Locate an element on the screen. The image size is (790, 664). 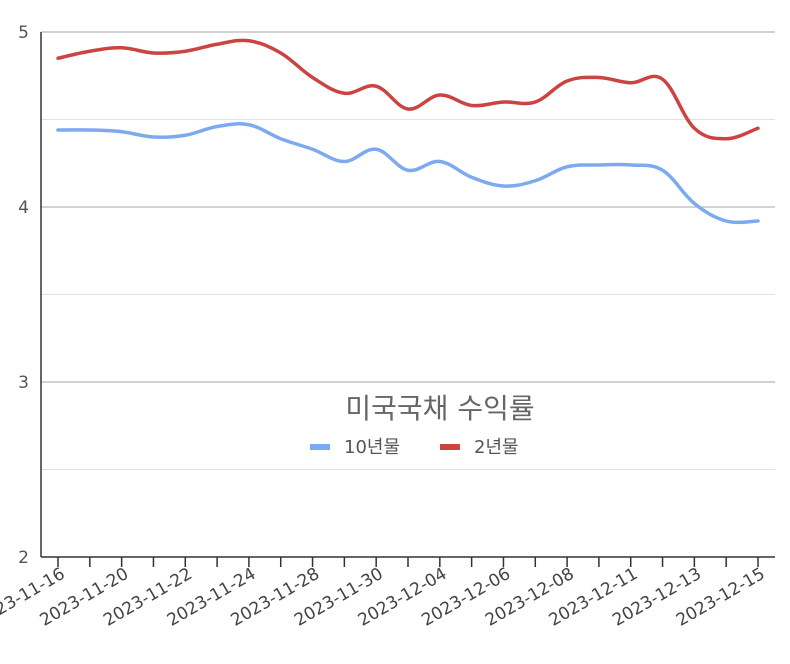
y-tick-label: 3 is located at coordinates (23, 383).